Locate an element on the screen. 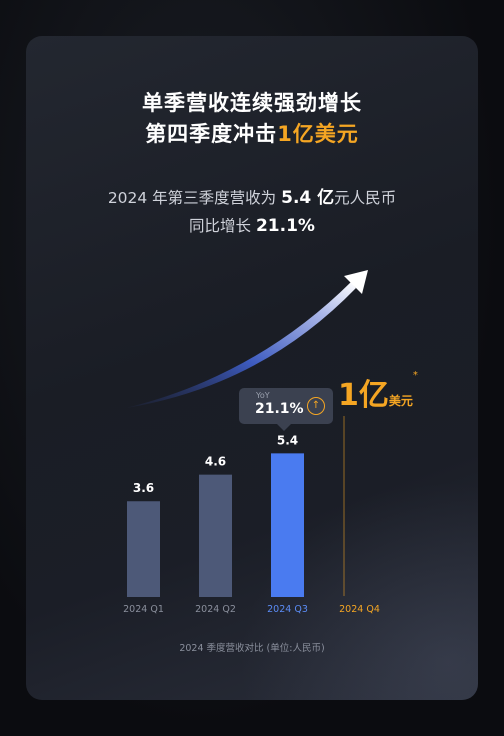  tooltip-pointer is located at coordinates (284, 427).